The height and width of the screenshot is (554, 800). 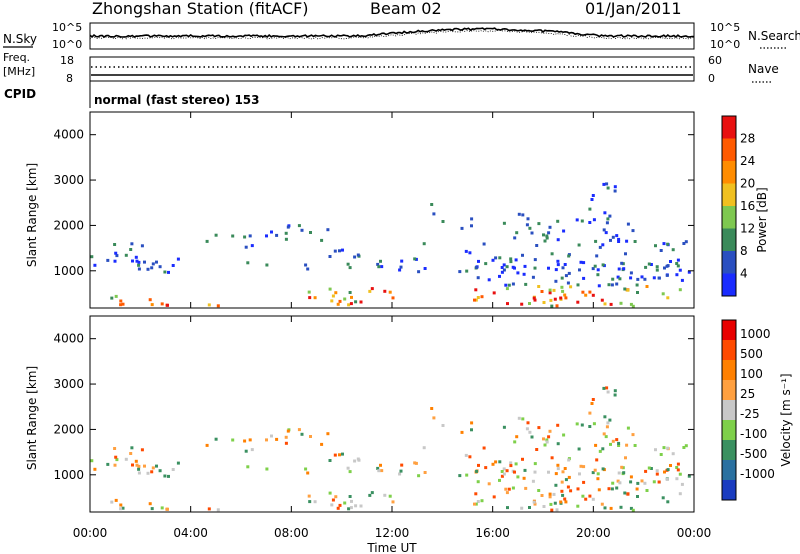 I want to click on cpid-panel: CPID normal (fast stereo) 153, so click(x=132, y=94).